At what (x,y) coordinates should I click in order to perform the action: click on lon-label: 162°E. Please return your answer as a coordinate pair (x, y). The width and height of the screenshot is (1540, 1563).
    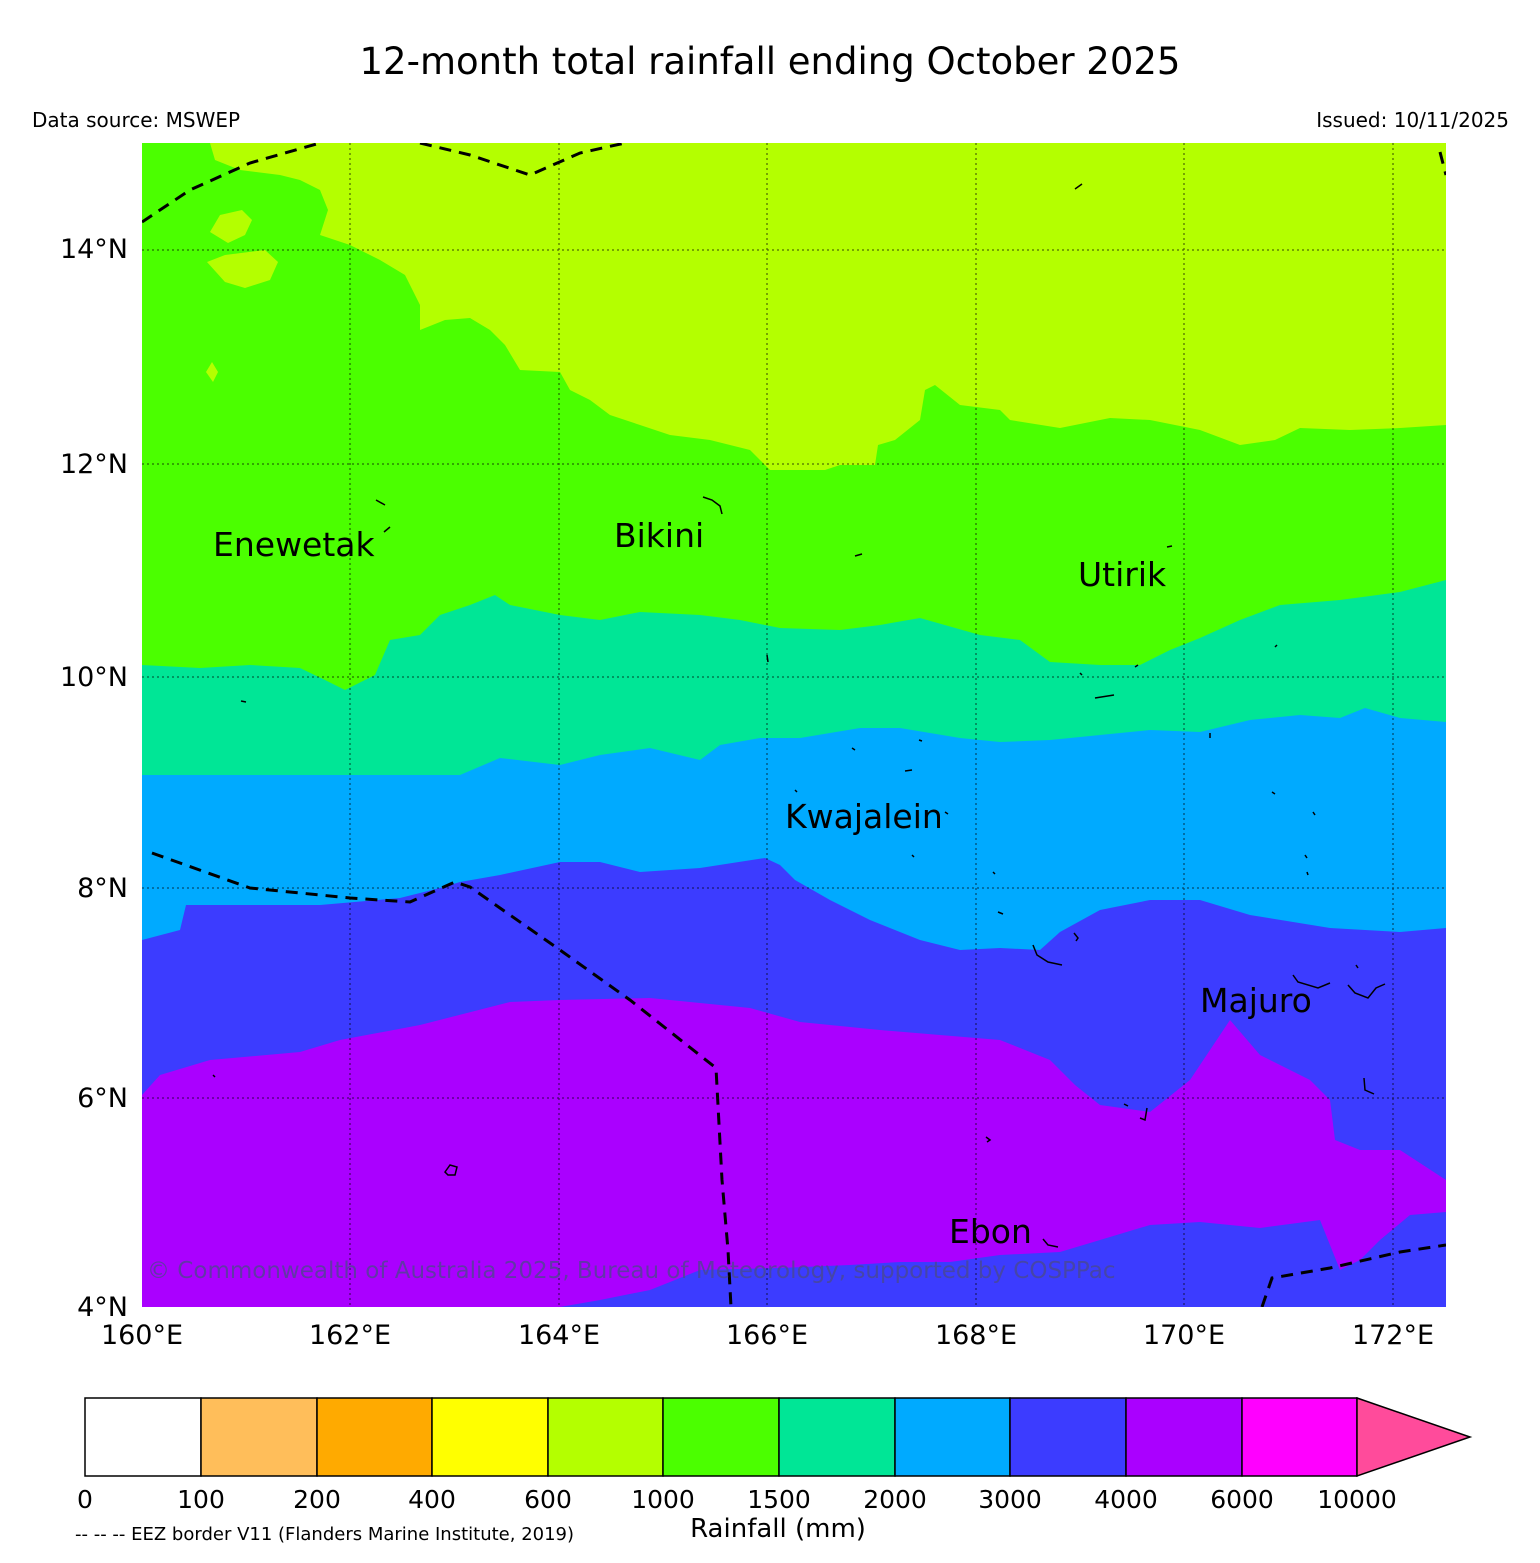
    Looking at the image, I should click on (350, 1335).